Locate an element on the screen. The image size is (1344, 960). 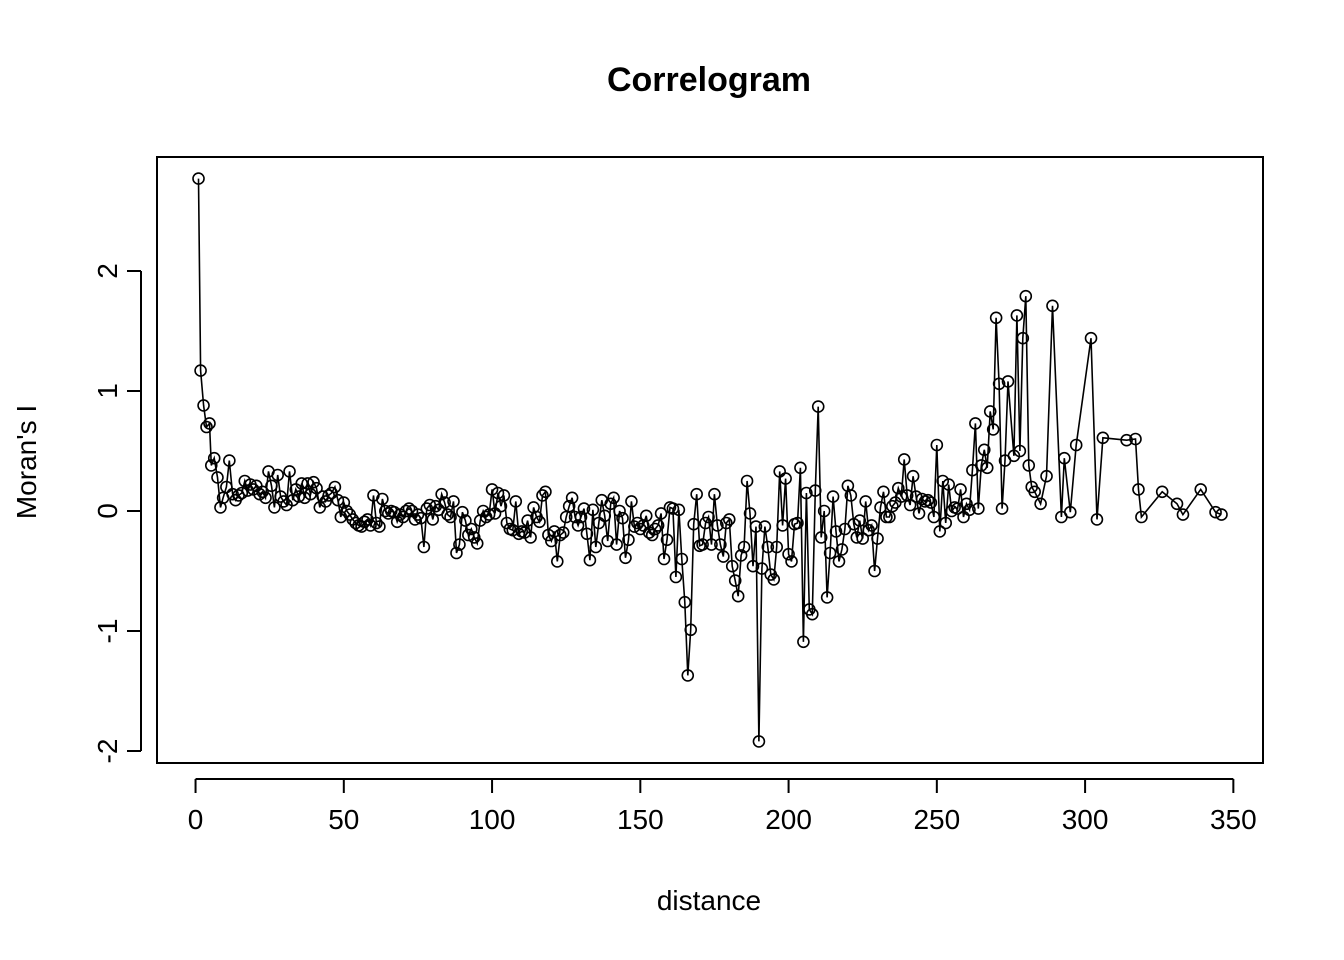
x-tick-label: 0 is located at coordinates (196, 819).